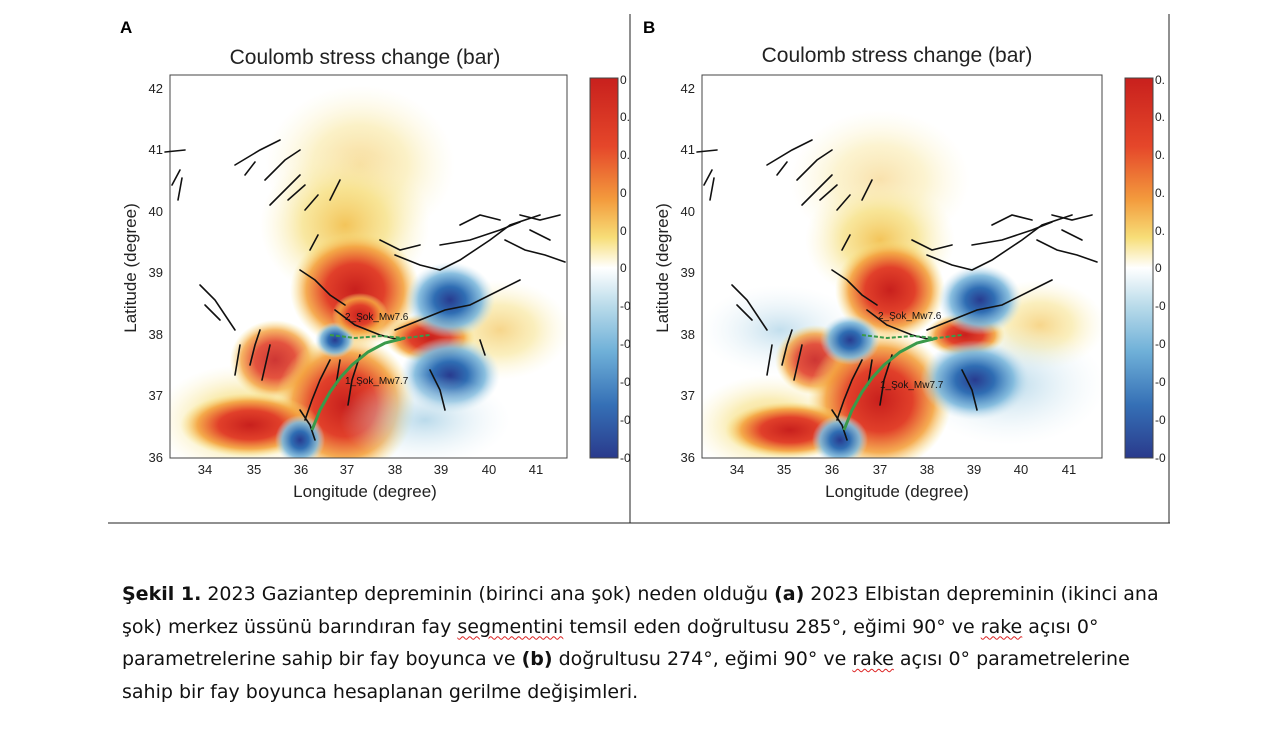 Image resolution: width=1280 pixels, height=740 pixels. I want to click on stress-field, so click(902, 284).